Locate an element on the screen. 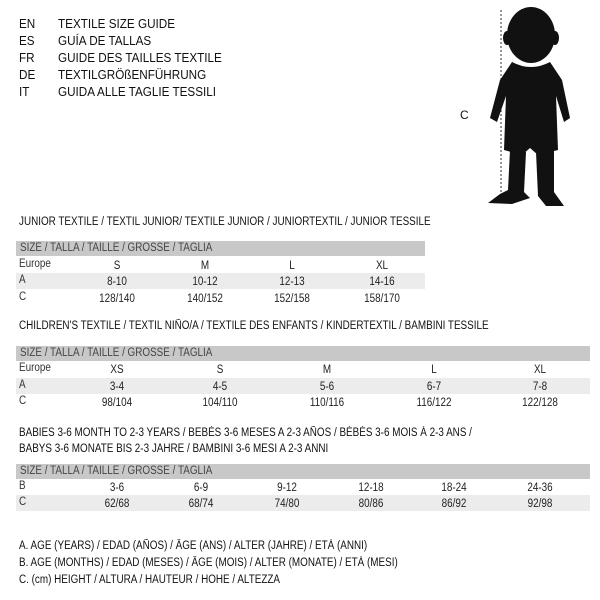 This screenshot has height=600, width=600. table-cell: 10-12 is located at coordinates (205, 282).